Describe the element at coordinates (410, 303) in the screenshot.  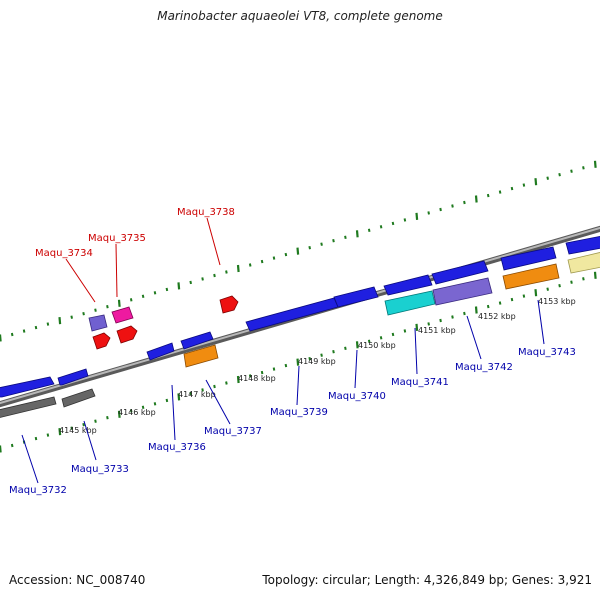
I see `gene-maqu-3741-band` at that location.